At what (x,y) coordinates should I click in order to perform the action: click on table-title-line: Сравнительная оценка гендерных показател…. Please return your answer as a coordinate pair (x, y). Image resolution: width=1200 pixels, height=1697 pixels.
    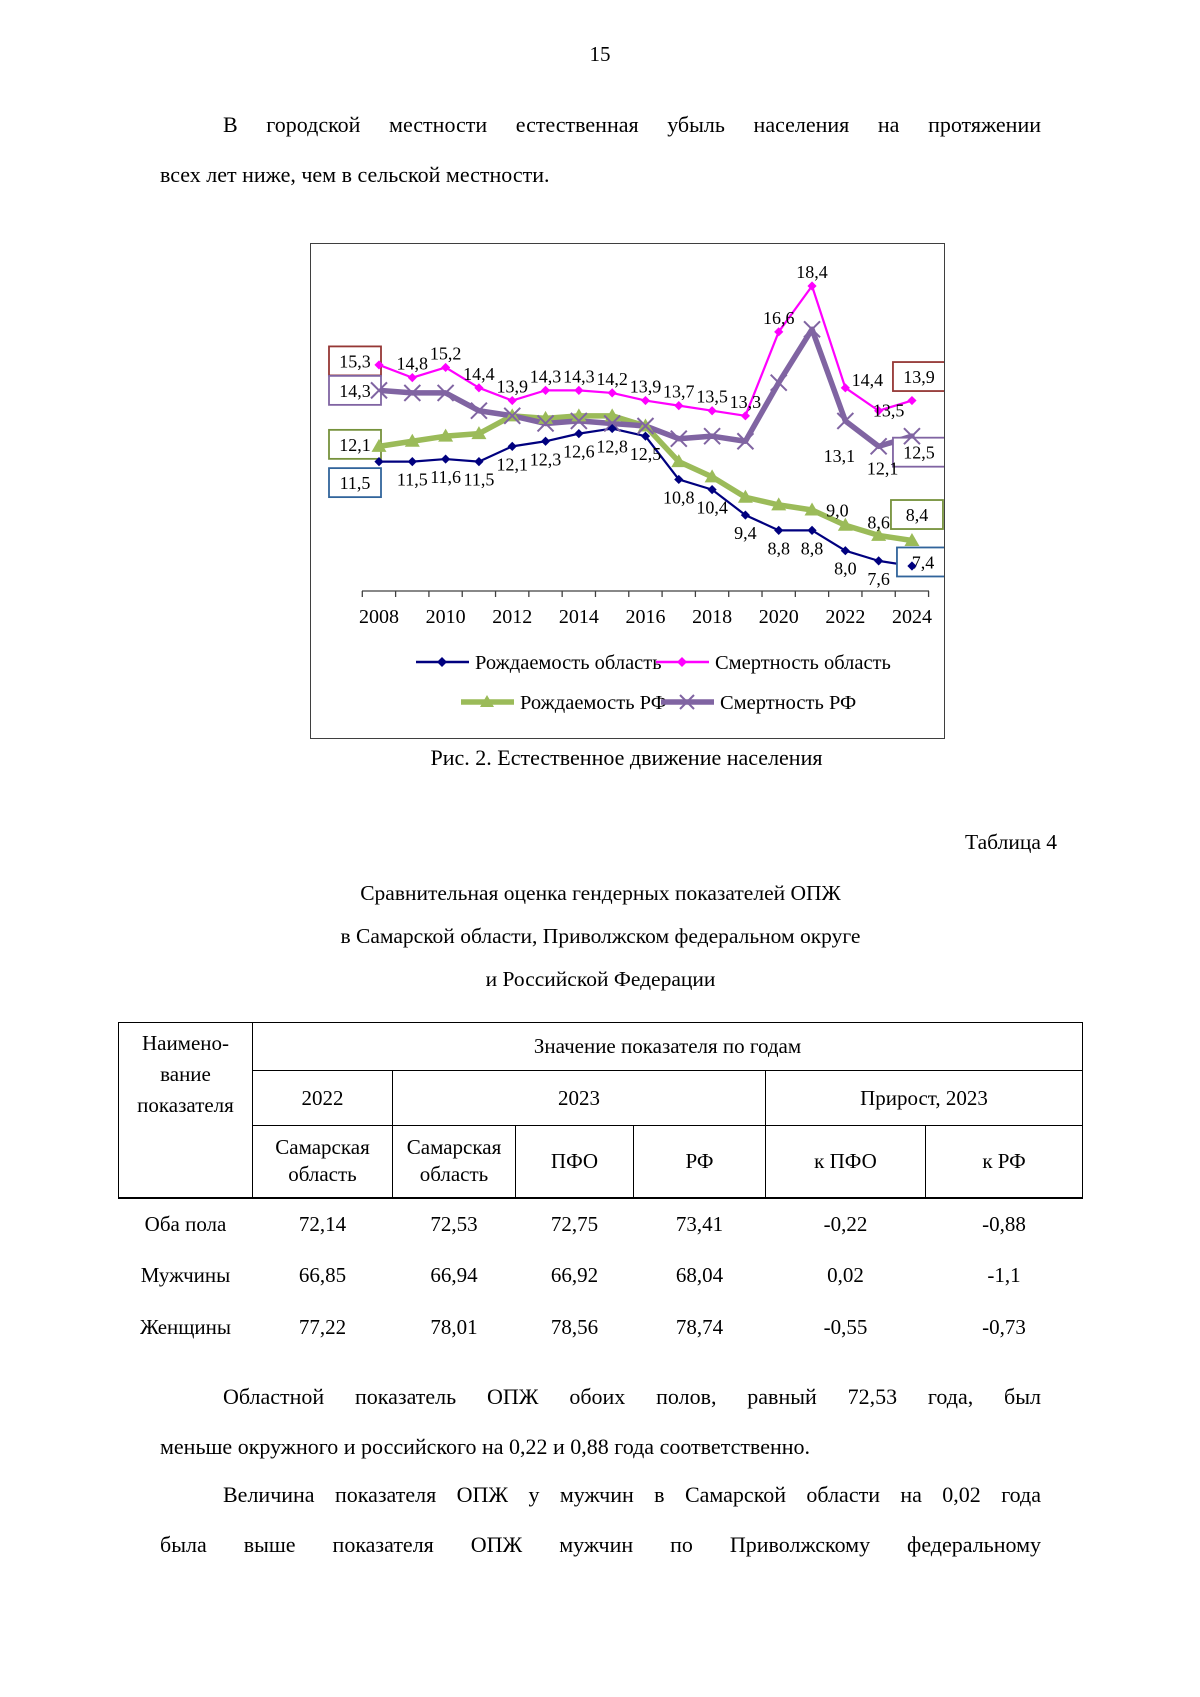
    Looking at the image, I should click on (600, 893).